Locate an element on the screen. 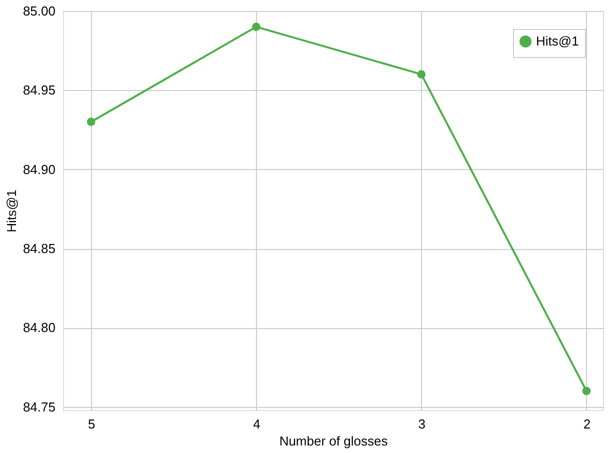 The image size is (608, 453). y-tick-label: 84.75 is located at coordinates (39, 406).